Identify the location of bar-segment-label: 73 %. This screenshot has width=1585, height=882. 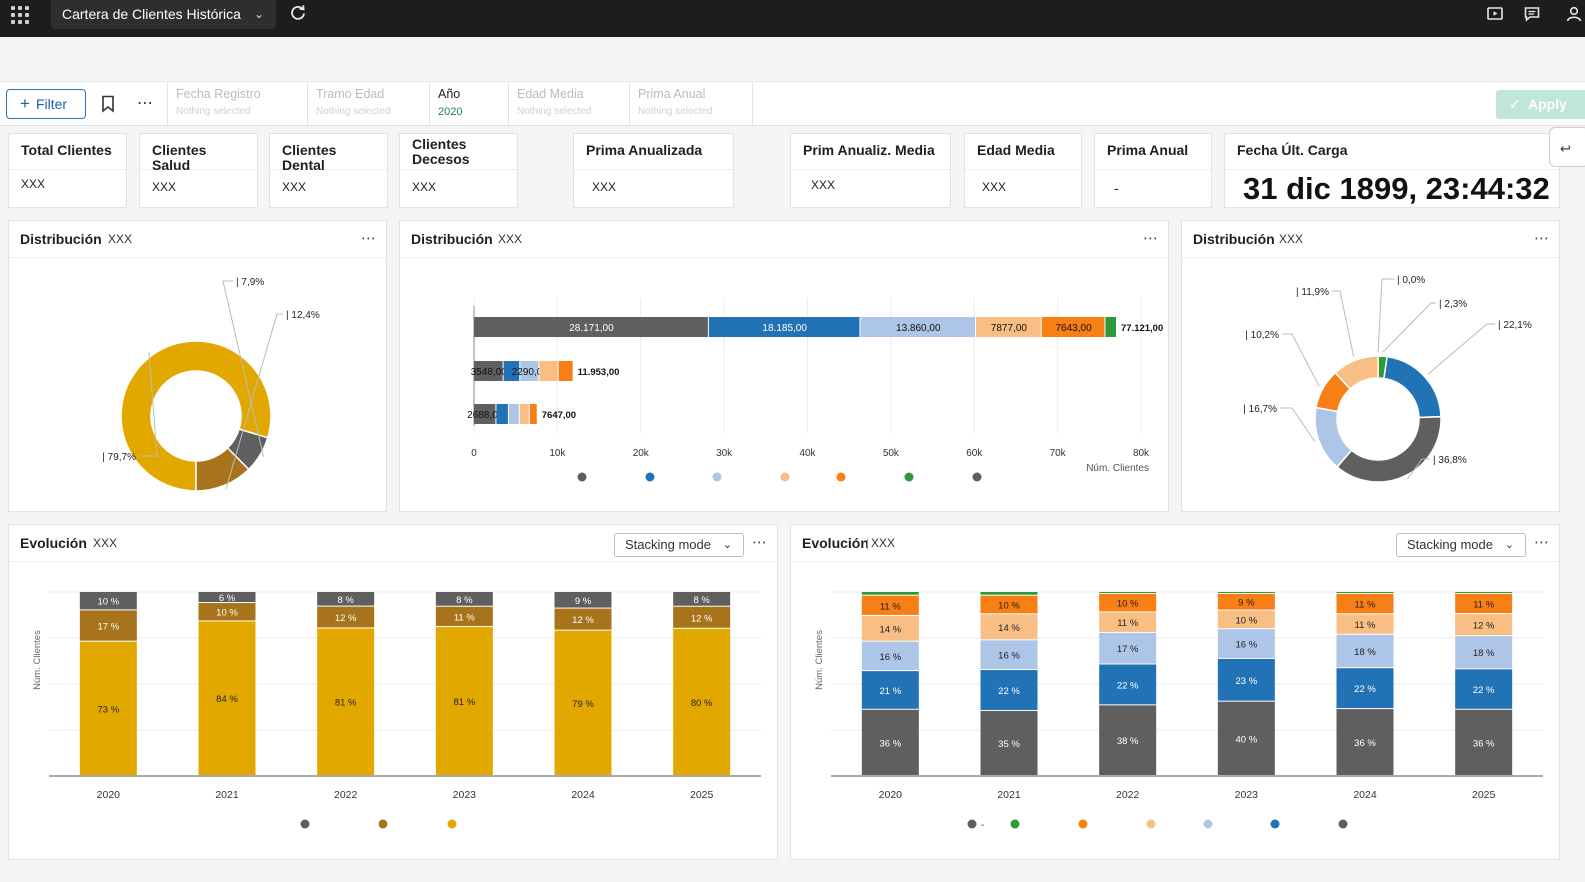
(109, 709).